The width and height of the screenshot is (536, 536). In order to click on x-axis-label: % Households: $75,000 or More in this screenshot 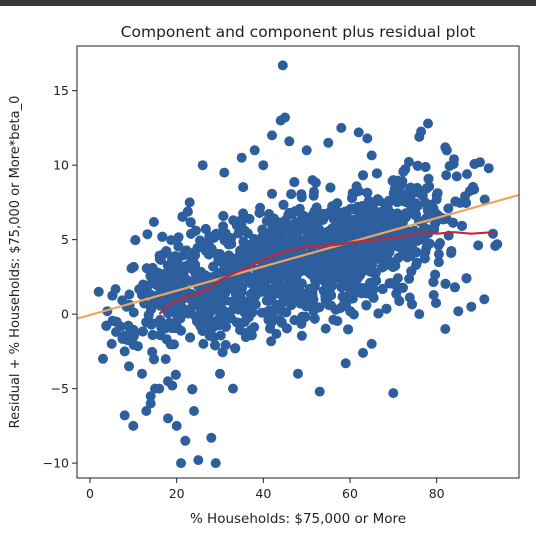, I will do `click(298, 519)`.